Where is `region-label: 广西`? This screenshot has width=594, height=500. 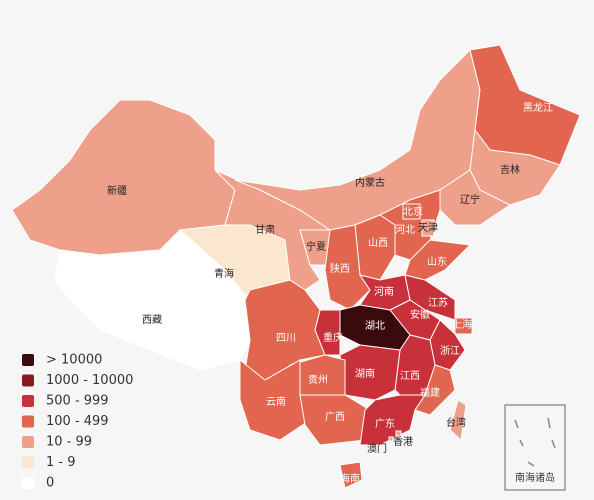
region-label: 广西 is located at coordinates (335, 417).